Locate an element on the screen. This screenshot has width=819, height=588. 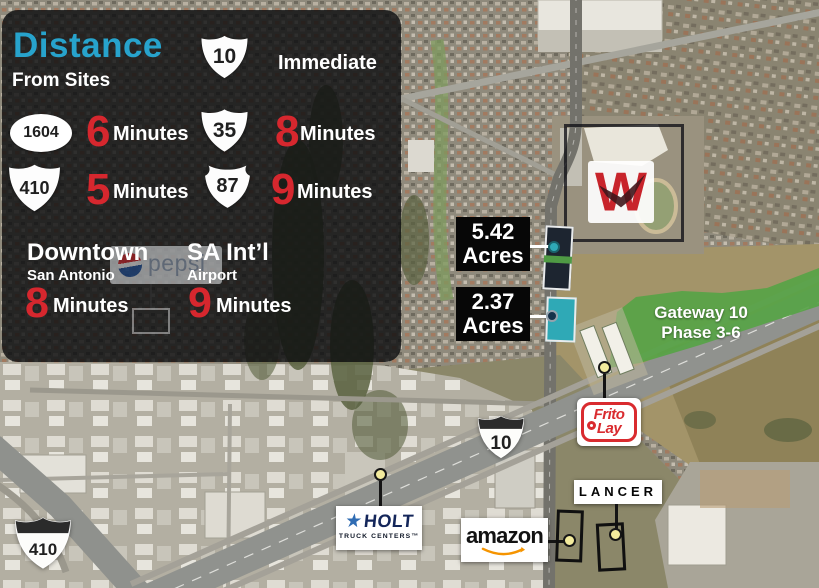
wagner-w-icon: W is located at coordinates (621, 192).